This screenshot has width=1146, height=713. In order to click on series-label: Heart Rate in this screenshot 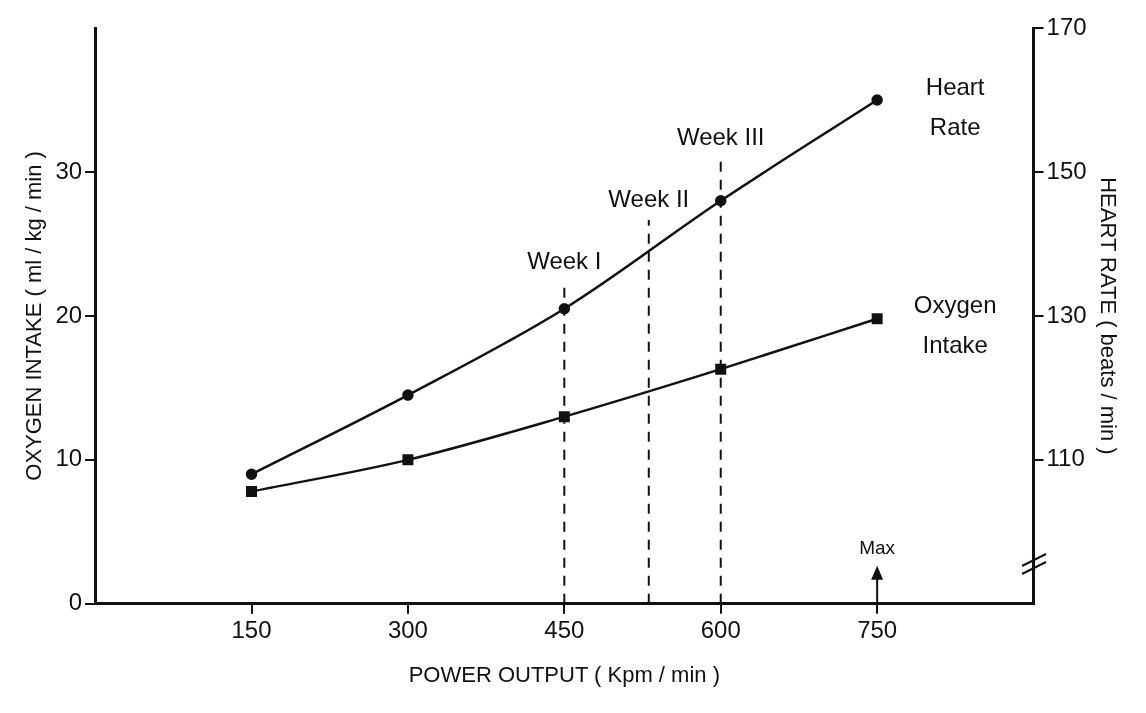, I will do `click(955, 106)`.